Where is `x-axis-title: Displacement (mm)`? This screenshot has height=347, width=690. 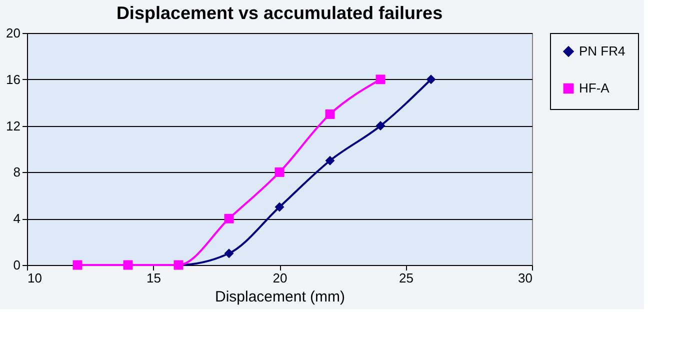 x-axis-title: Displacement (mm) is located at coordinates (280, 297).